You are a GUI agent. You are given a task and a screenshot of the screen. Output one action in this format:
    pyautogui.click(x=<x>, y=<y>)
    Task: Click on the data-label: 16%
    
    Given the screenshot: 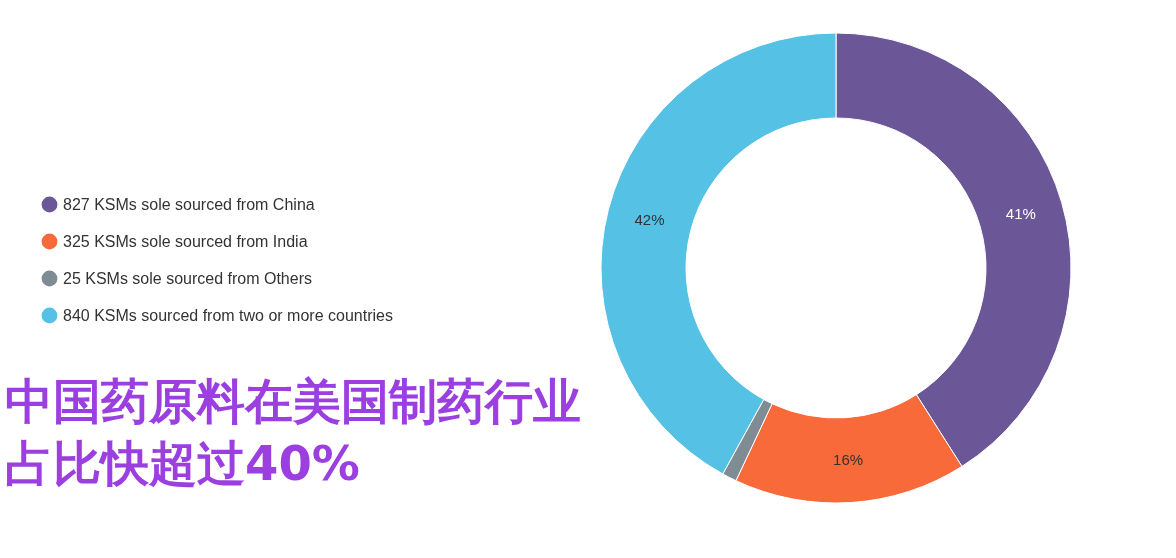 What is the action you would take?
    pyautogui.click(x=848, y=460)
    